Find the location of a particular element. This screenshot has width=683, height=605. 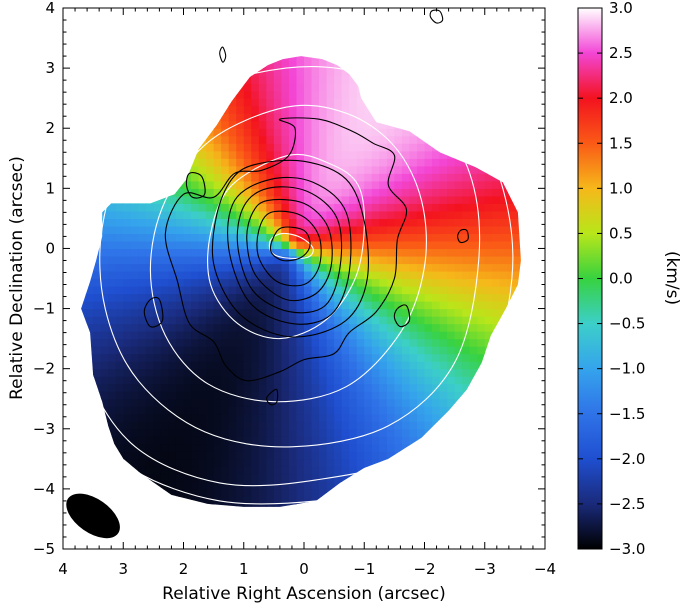

y-tick-label: −4 is located at coordinates (44, 489).